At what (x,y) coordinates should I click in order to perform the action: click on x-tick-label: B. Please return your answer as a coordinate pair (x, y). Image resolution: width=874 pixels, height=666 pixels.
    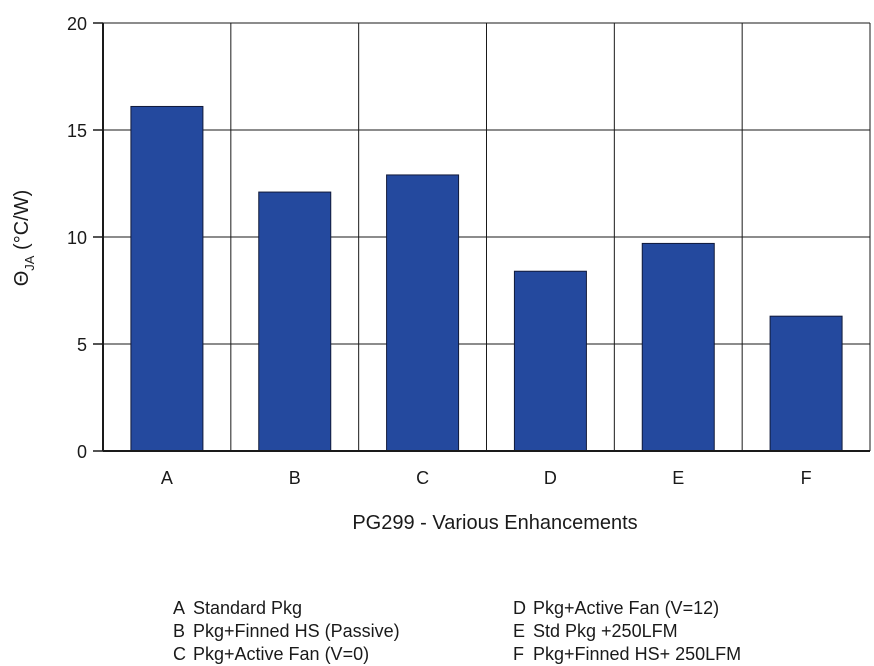
    Looking at the image, I should click on (295, 478).